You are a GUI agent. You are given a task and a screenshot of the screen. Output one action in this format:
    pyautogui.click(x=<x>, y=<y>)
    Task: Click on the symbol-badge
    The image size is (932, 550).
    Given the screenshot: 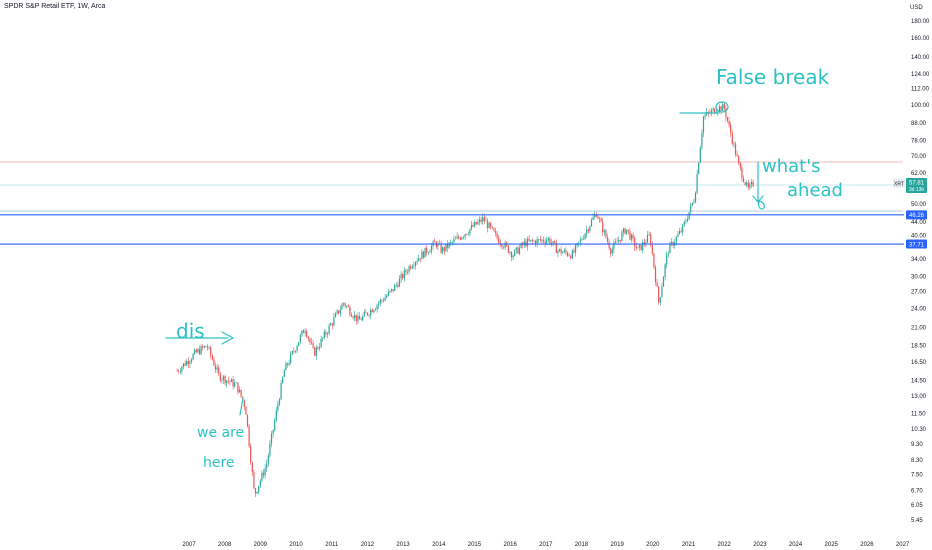 What is the action you would take?
    pyautogui.click(x=899, y=183)
    